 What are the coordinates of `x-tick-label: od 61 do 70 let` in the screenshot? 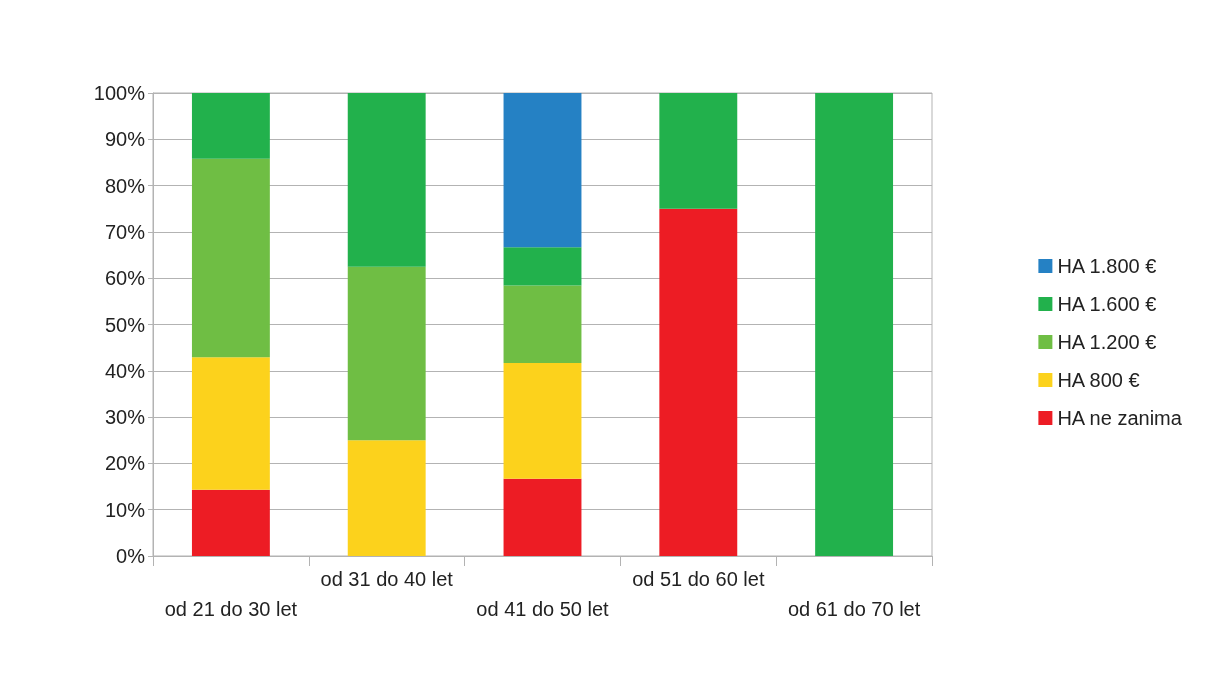 It's located at (854, 609).